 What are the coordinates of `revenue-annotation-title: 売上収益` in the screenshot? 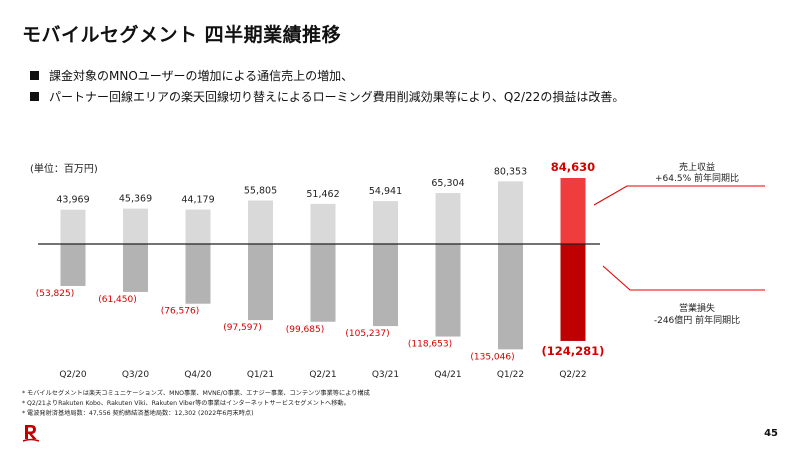 It's located at (697, 167).